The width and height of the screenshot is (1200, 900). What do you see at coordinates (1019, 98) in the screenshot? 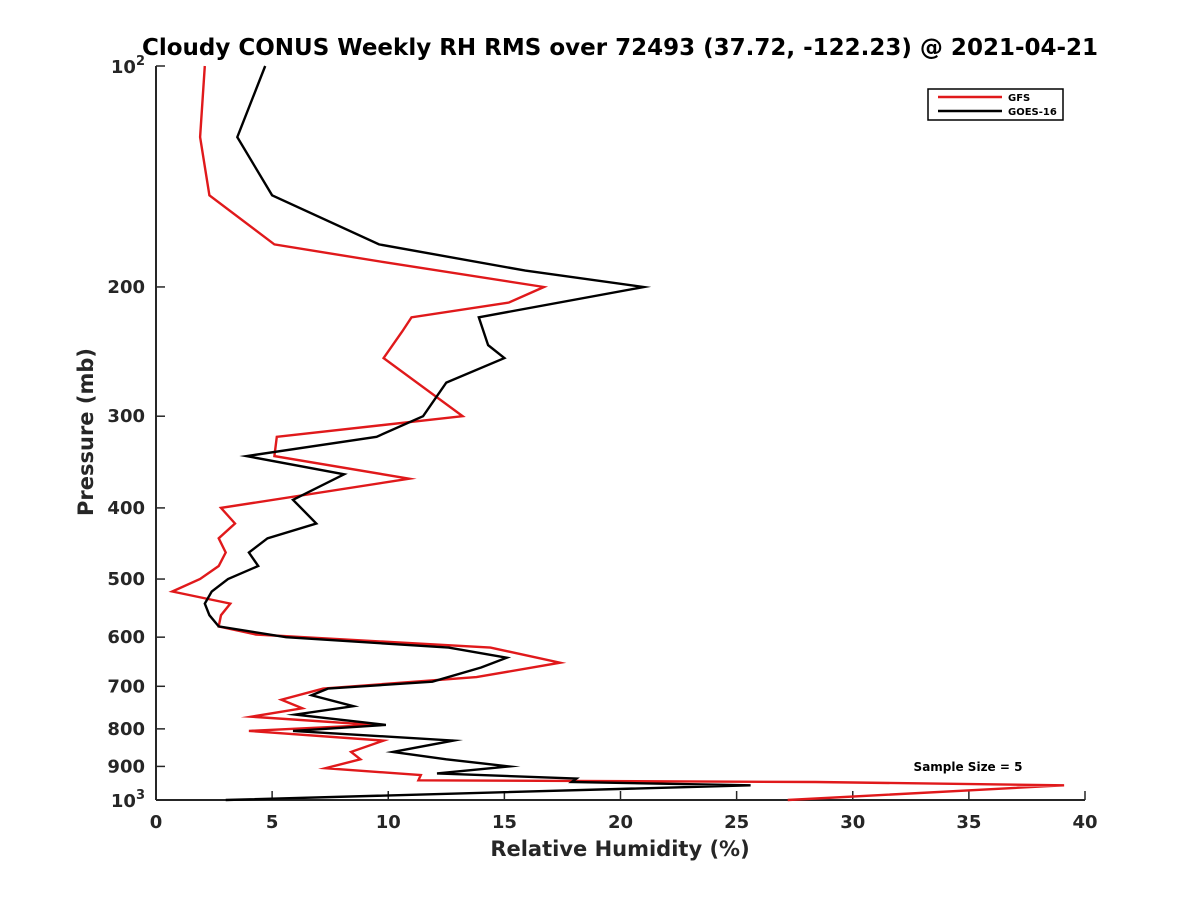
I see `legend-label: GFS` at bounding box center [1019, 98].